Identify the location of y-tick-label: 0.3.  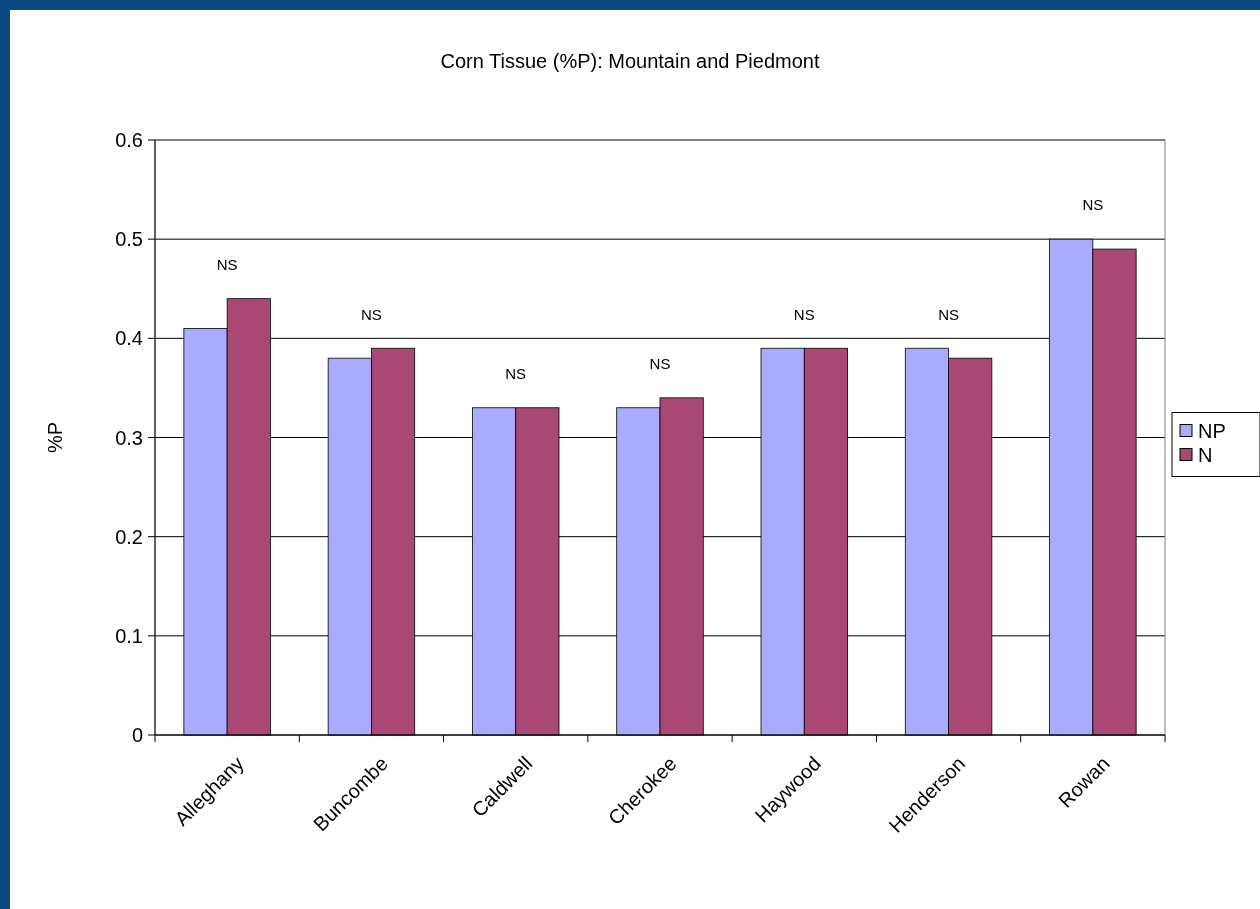
(129, 437).